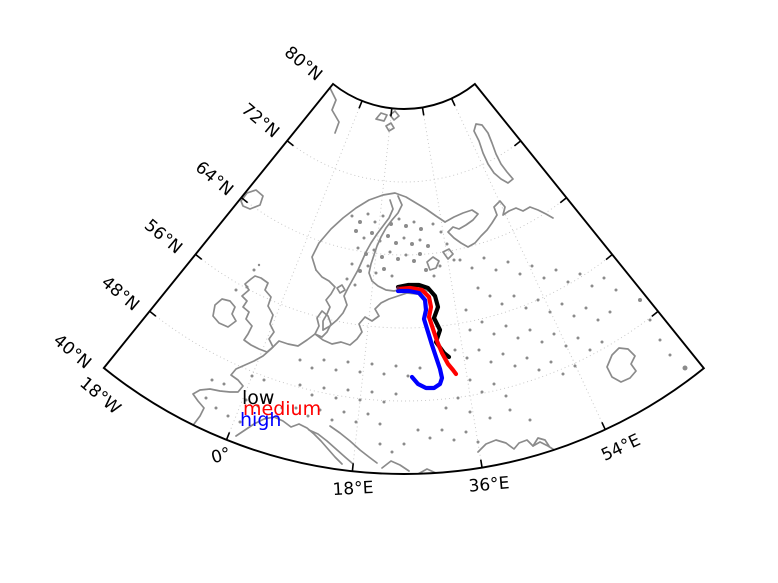  Describe the element at coordinates (258, 398) in the screenshot. I see `legend-label-low: low` at that location.